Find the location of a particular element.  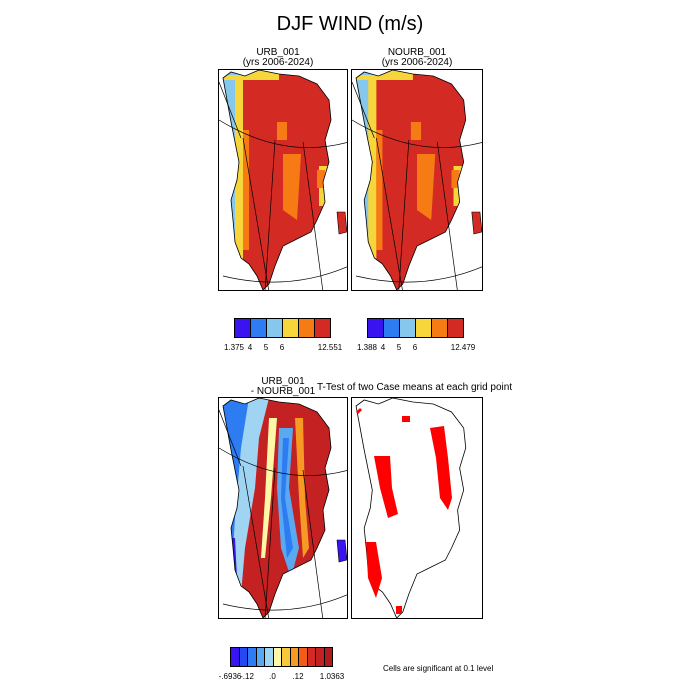

colorbar-label: 1.0363 is located at coordinates (332, 676).